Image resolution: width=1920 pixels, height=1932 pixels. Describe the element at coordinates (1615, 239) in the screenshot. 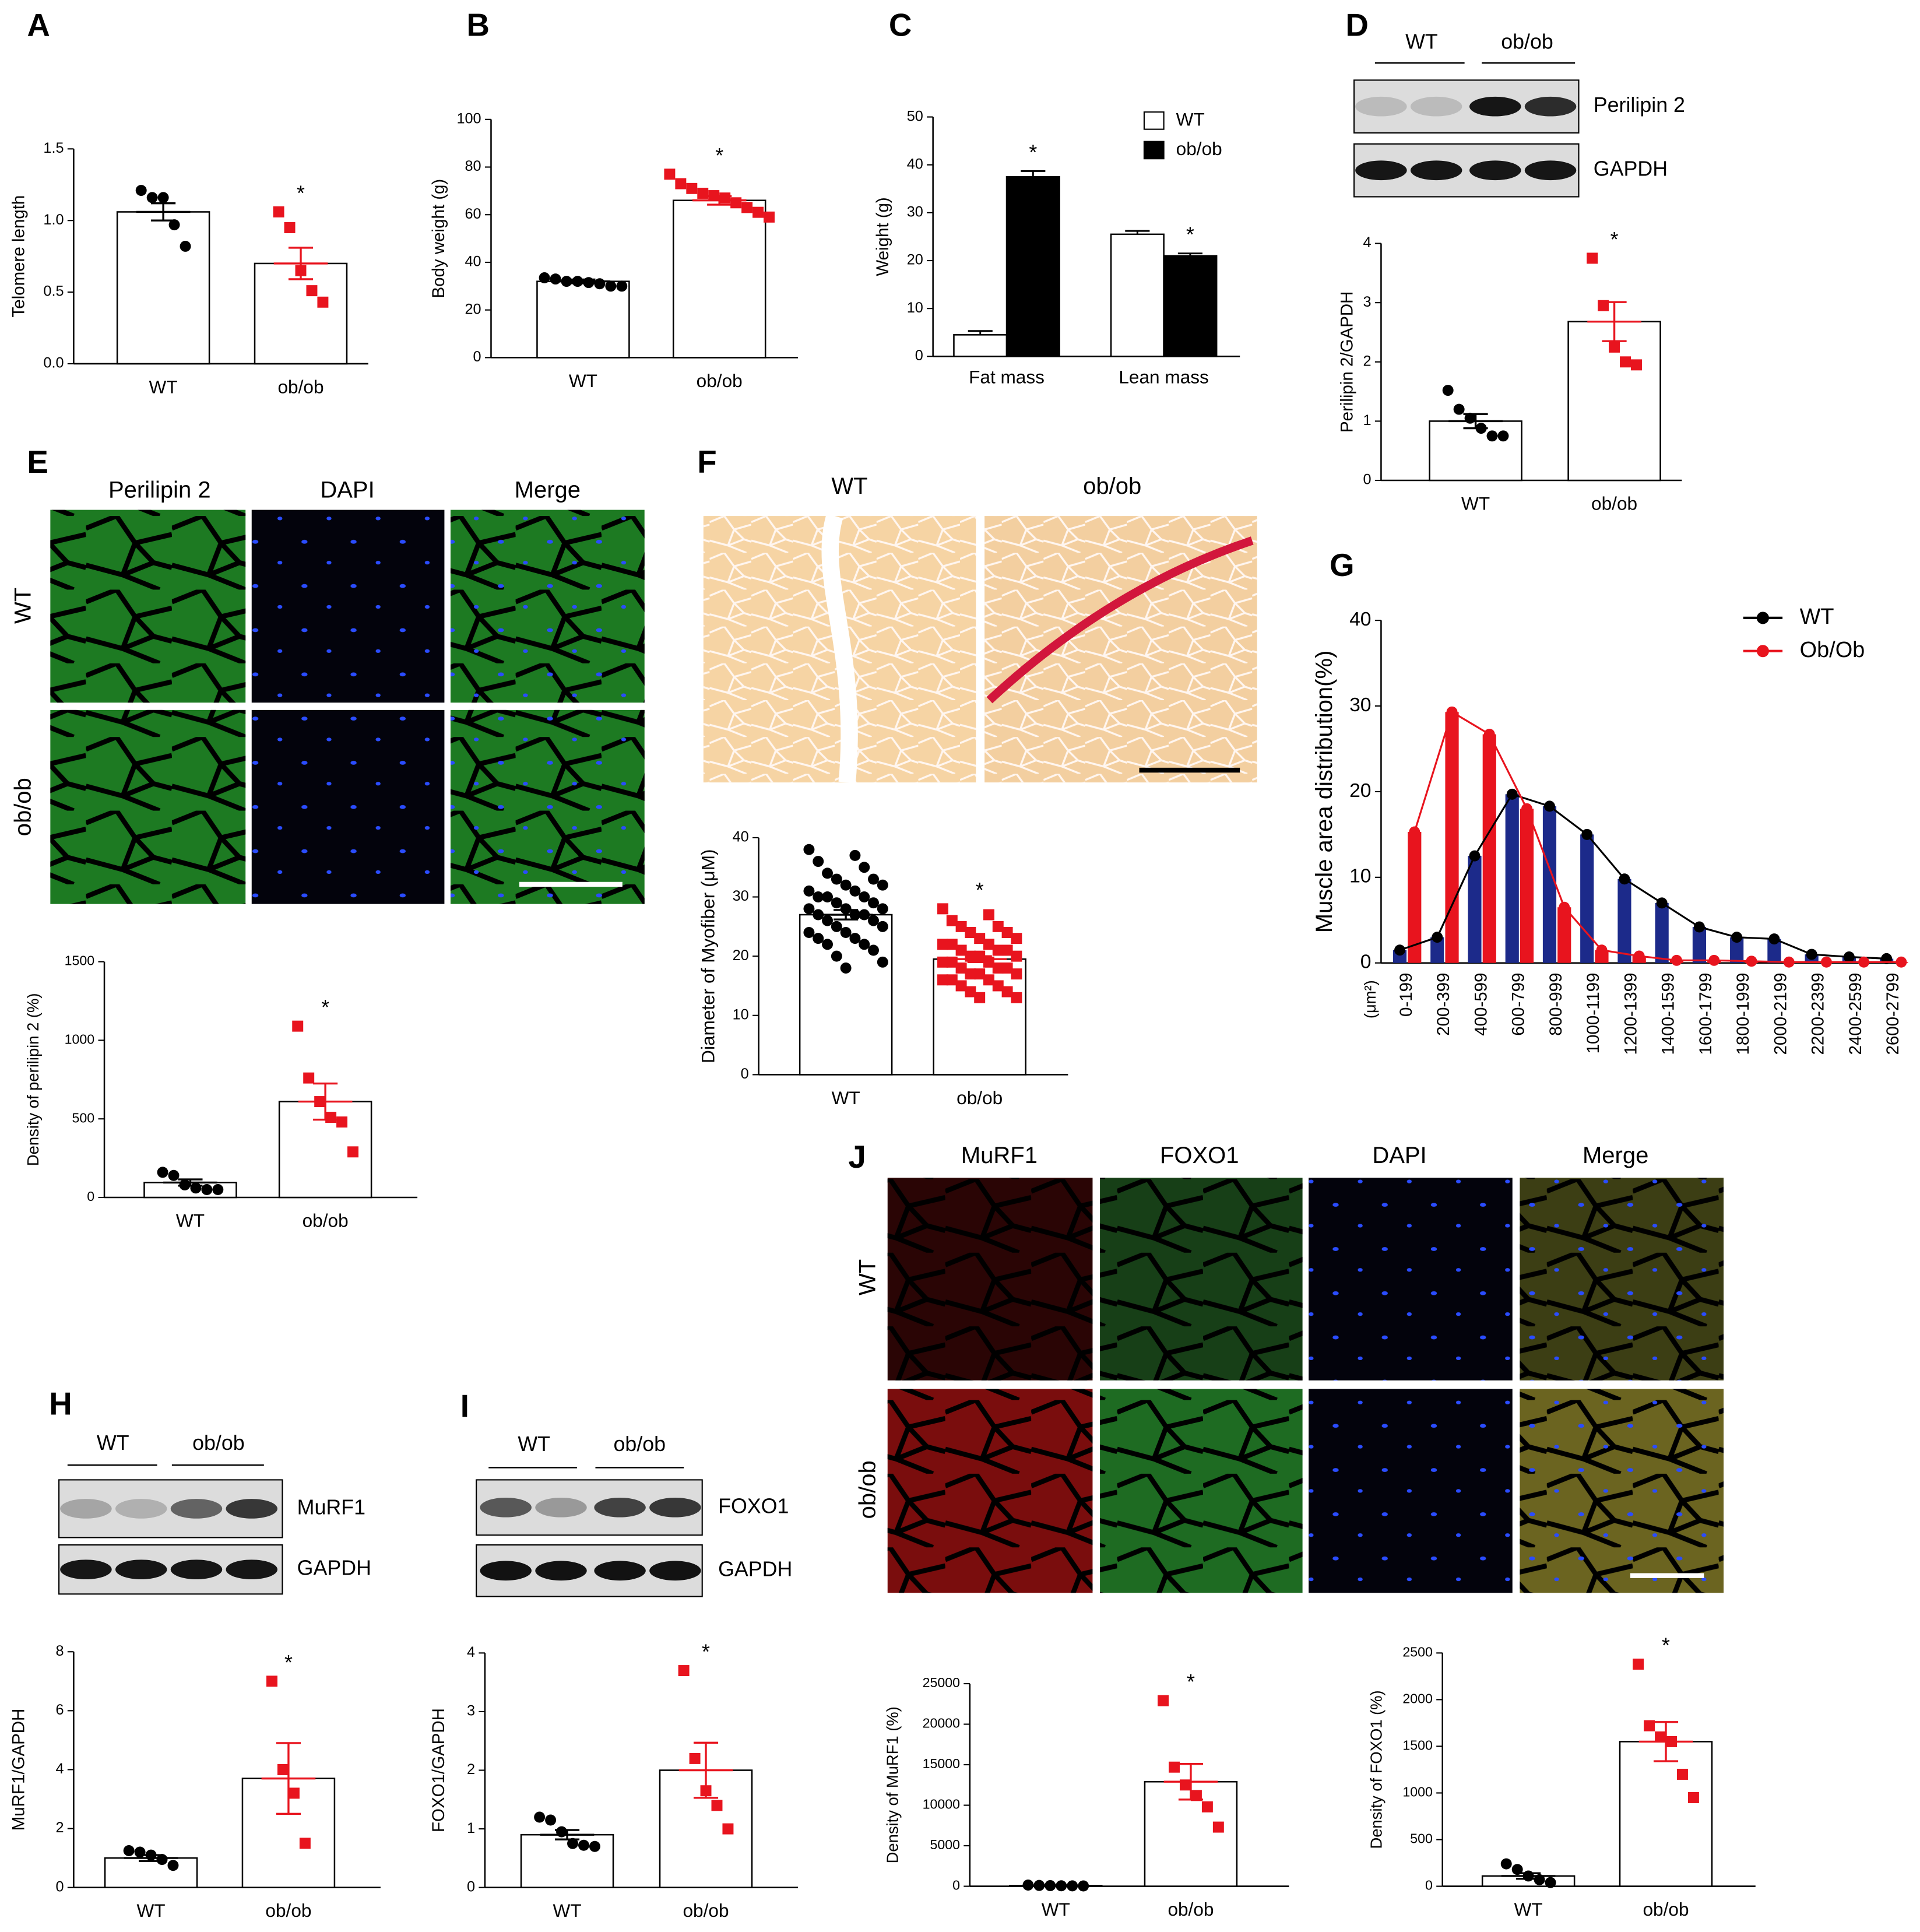

I see `significance-mark: *` at that location.